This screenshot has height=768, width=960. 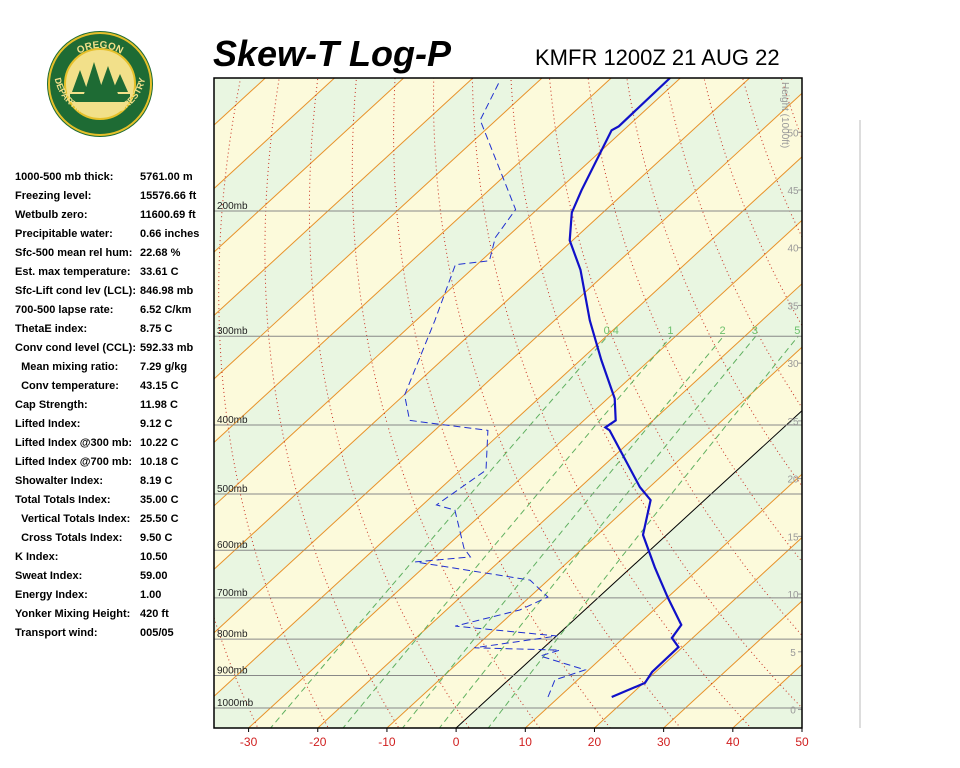 I want to click on stat-value: 846.98 mb, so click(x=166, y=291).